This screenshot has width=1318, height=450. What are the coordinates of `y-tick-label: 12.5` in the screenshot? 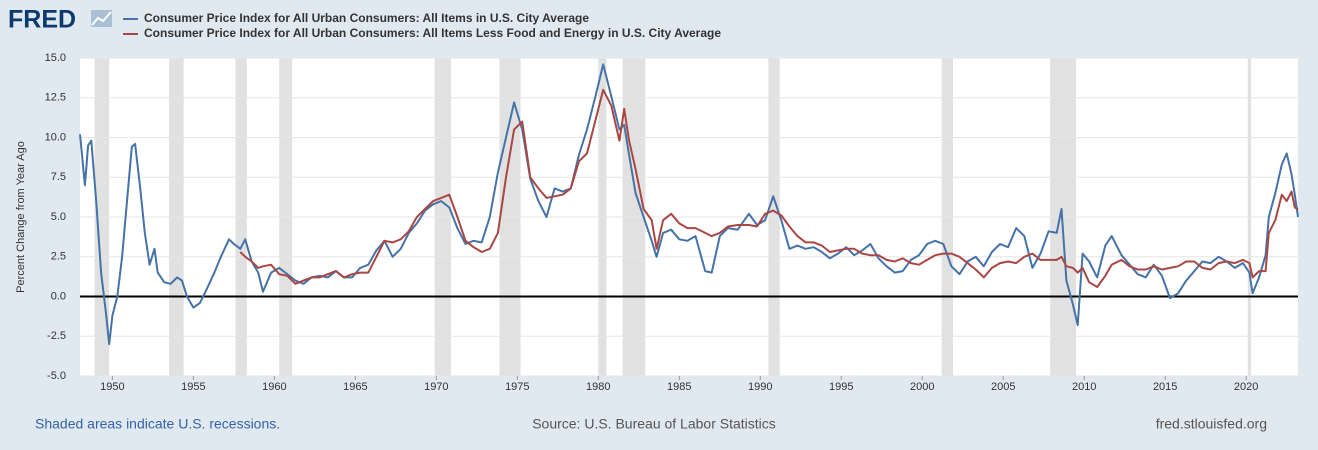 It's located at (55, 98).